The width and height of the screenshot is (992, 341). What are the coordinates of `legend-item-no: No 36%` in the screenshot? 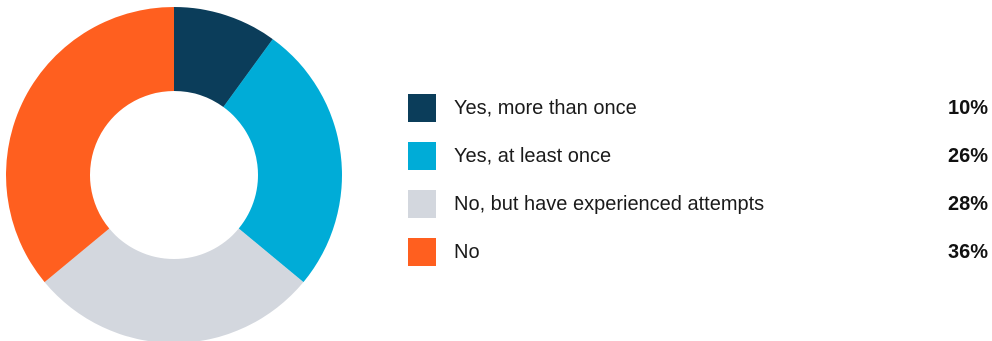 It's located at (698, 252).